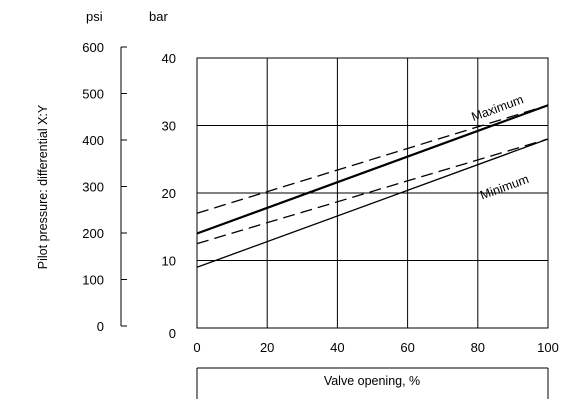  What do you see at coordinates (548, 347) in the screenshot?
I see `x-tick-label: 100` at bounding box center [548, 347].